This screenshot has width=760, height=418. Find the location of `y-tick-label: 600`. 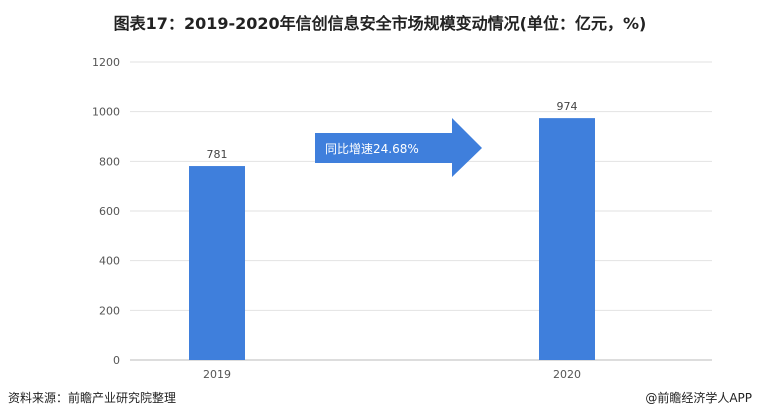

y-tick-label: 600 is located at coordinates (109, 211).